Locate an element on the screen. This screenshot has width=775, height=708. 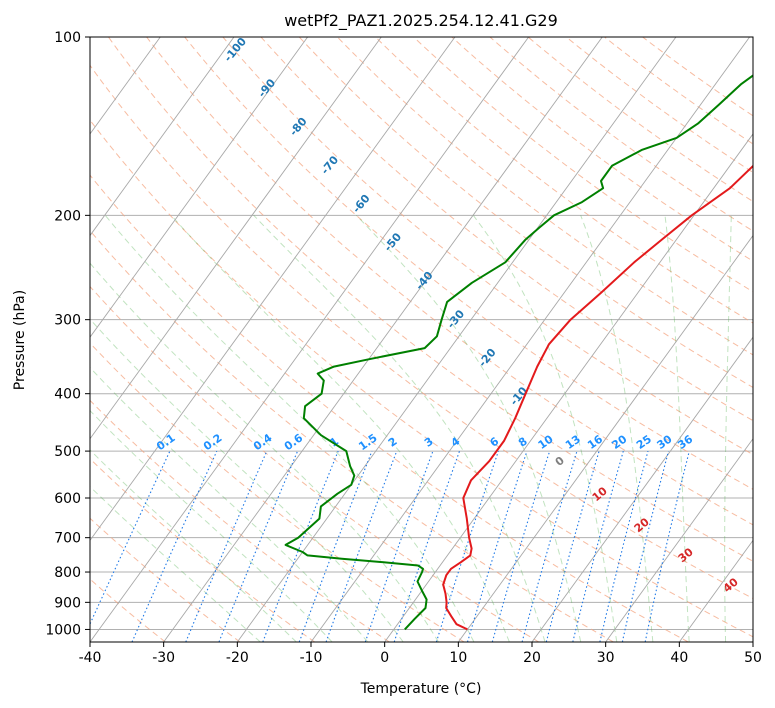
x-axis-ticks: -40 -30 -20 -10 0 10 20 30 40 50 is located at coordinates (420, 654).